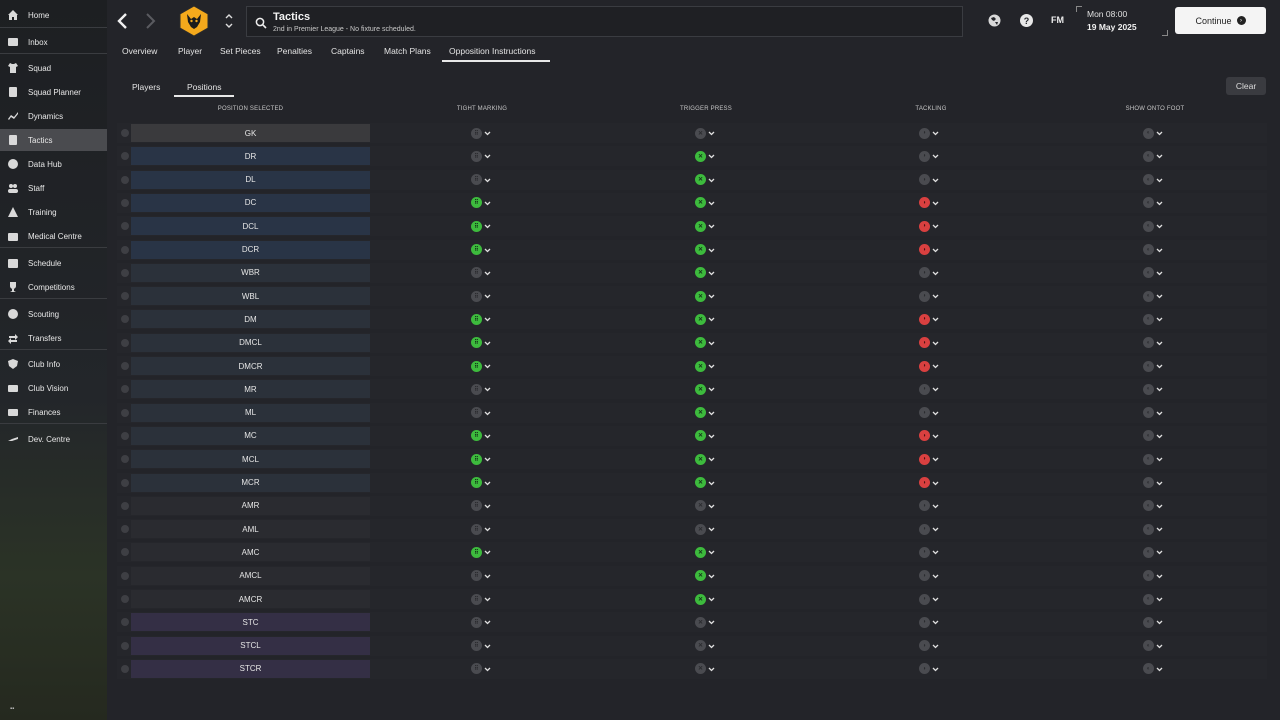 This screenshot has width=1280, height=720. I want to click on position-cell: GK, so click(250, 133).